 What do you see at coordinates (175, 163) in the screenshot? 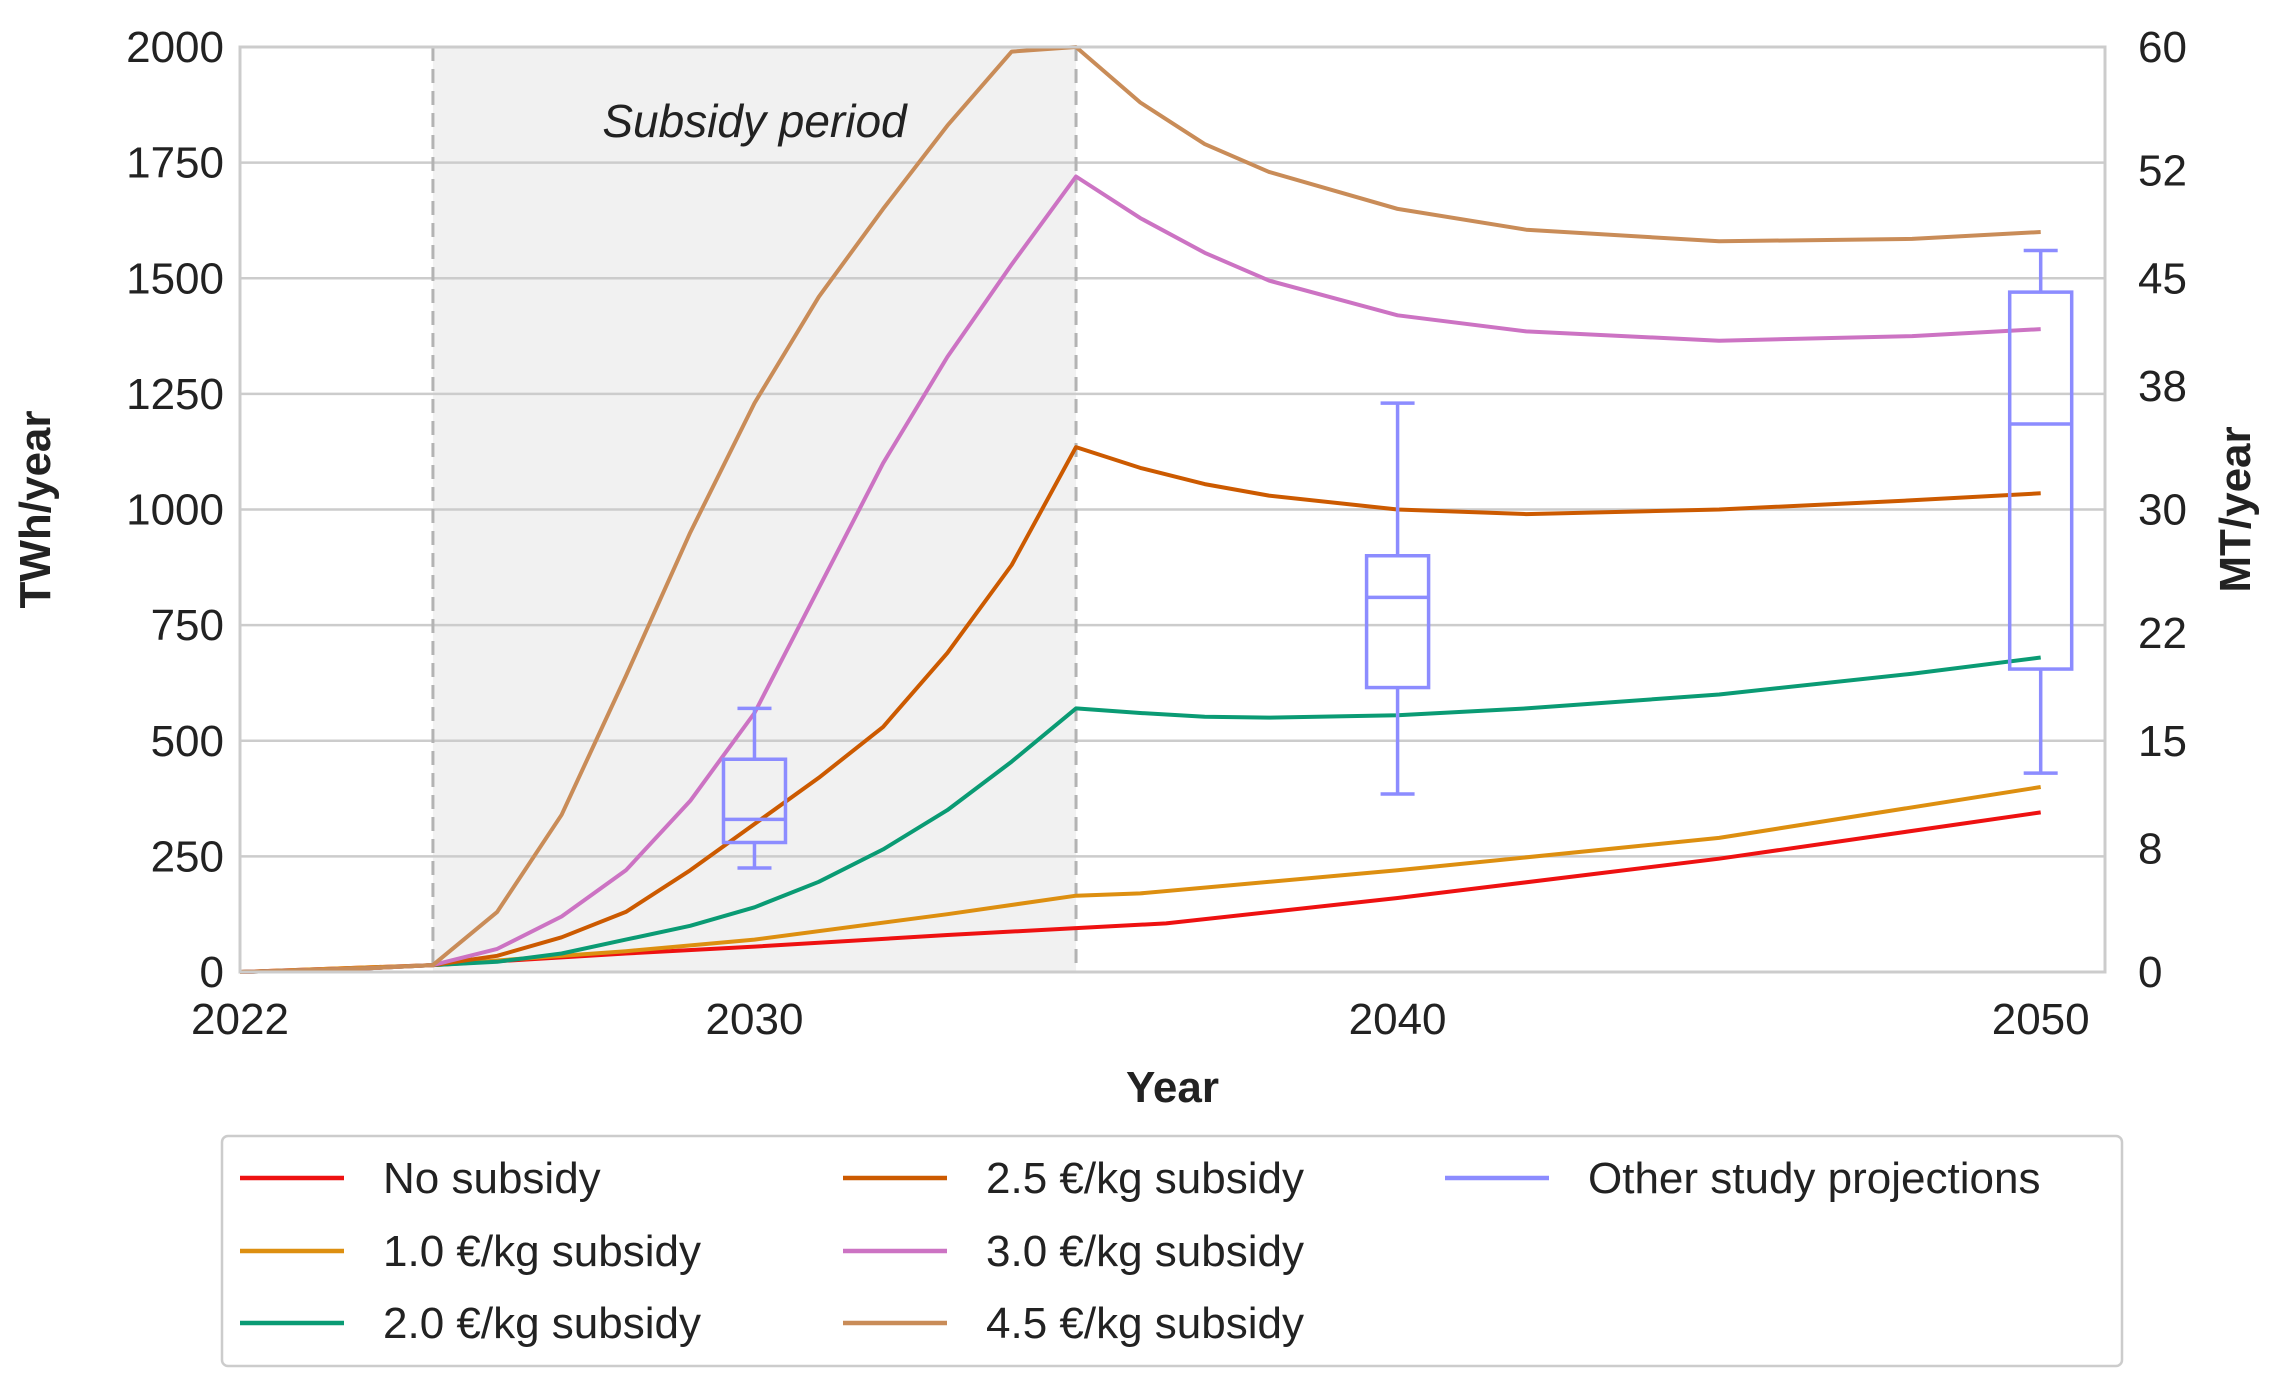
I see `y-left-tick-label: 1750` at bounding box center [175, 163].